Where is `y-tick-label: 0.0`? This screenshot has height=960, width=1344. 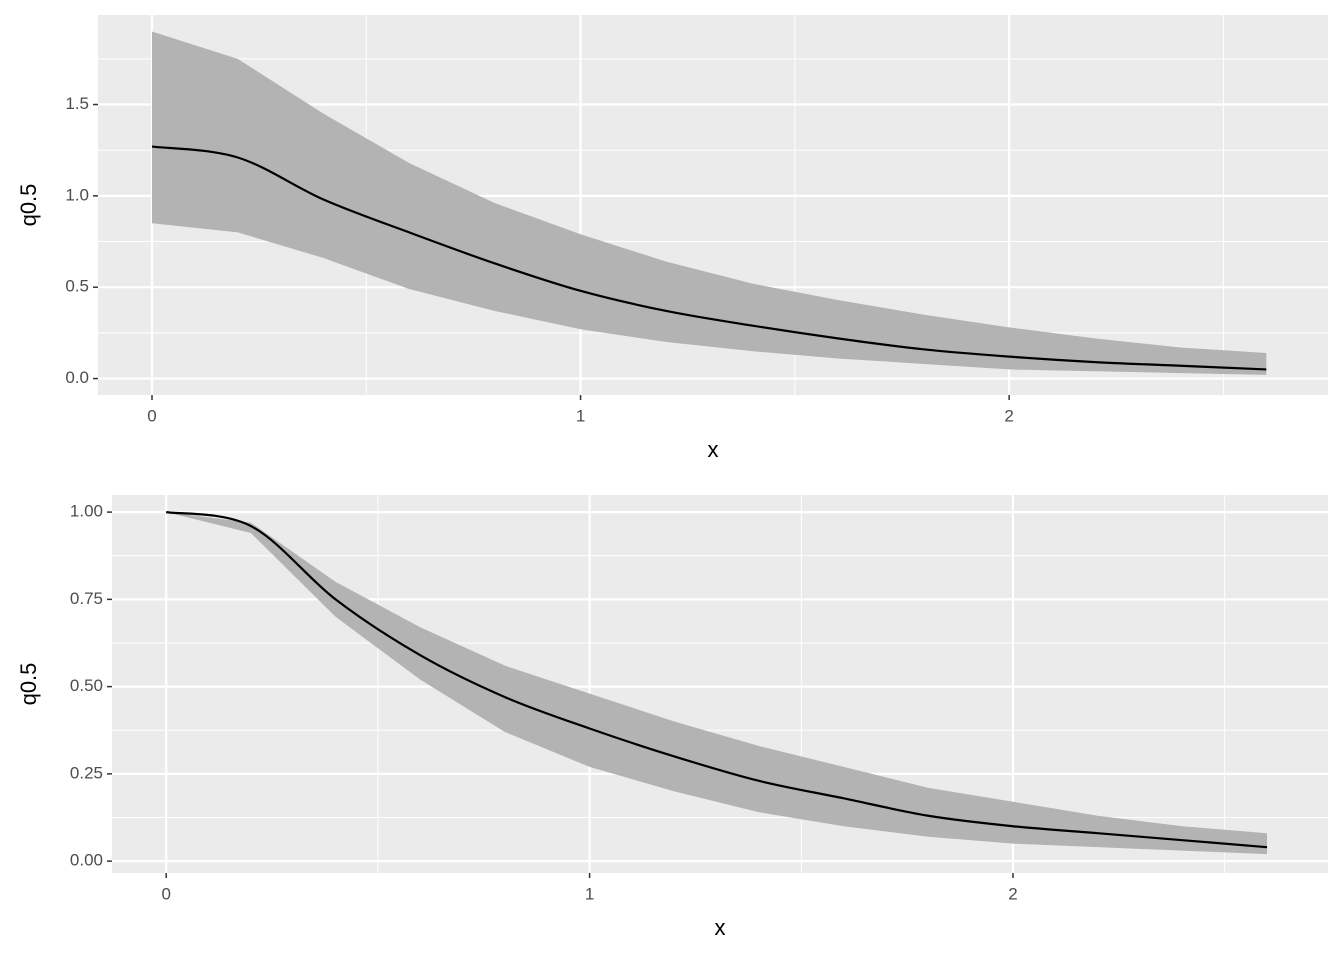 y-tick-label: 0.0 is located at coordinates (77, 377).